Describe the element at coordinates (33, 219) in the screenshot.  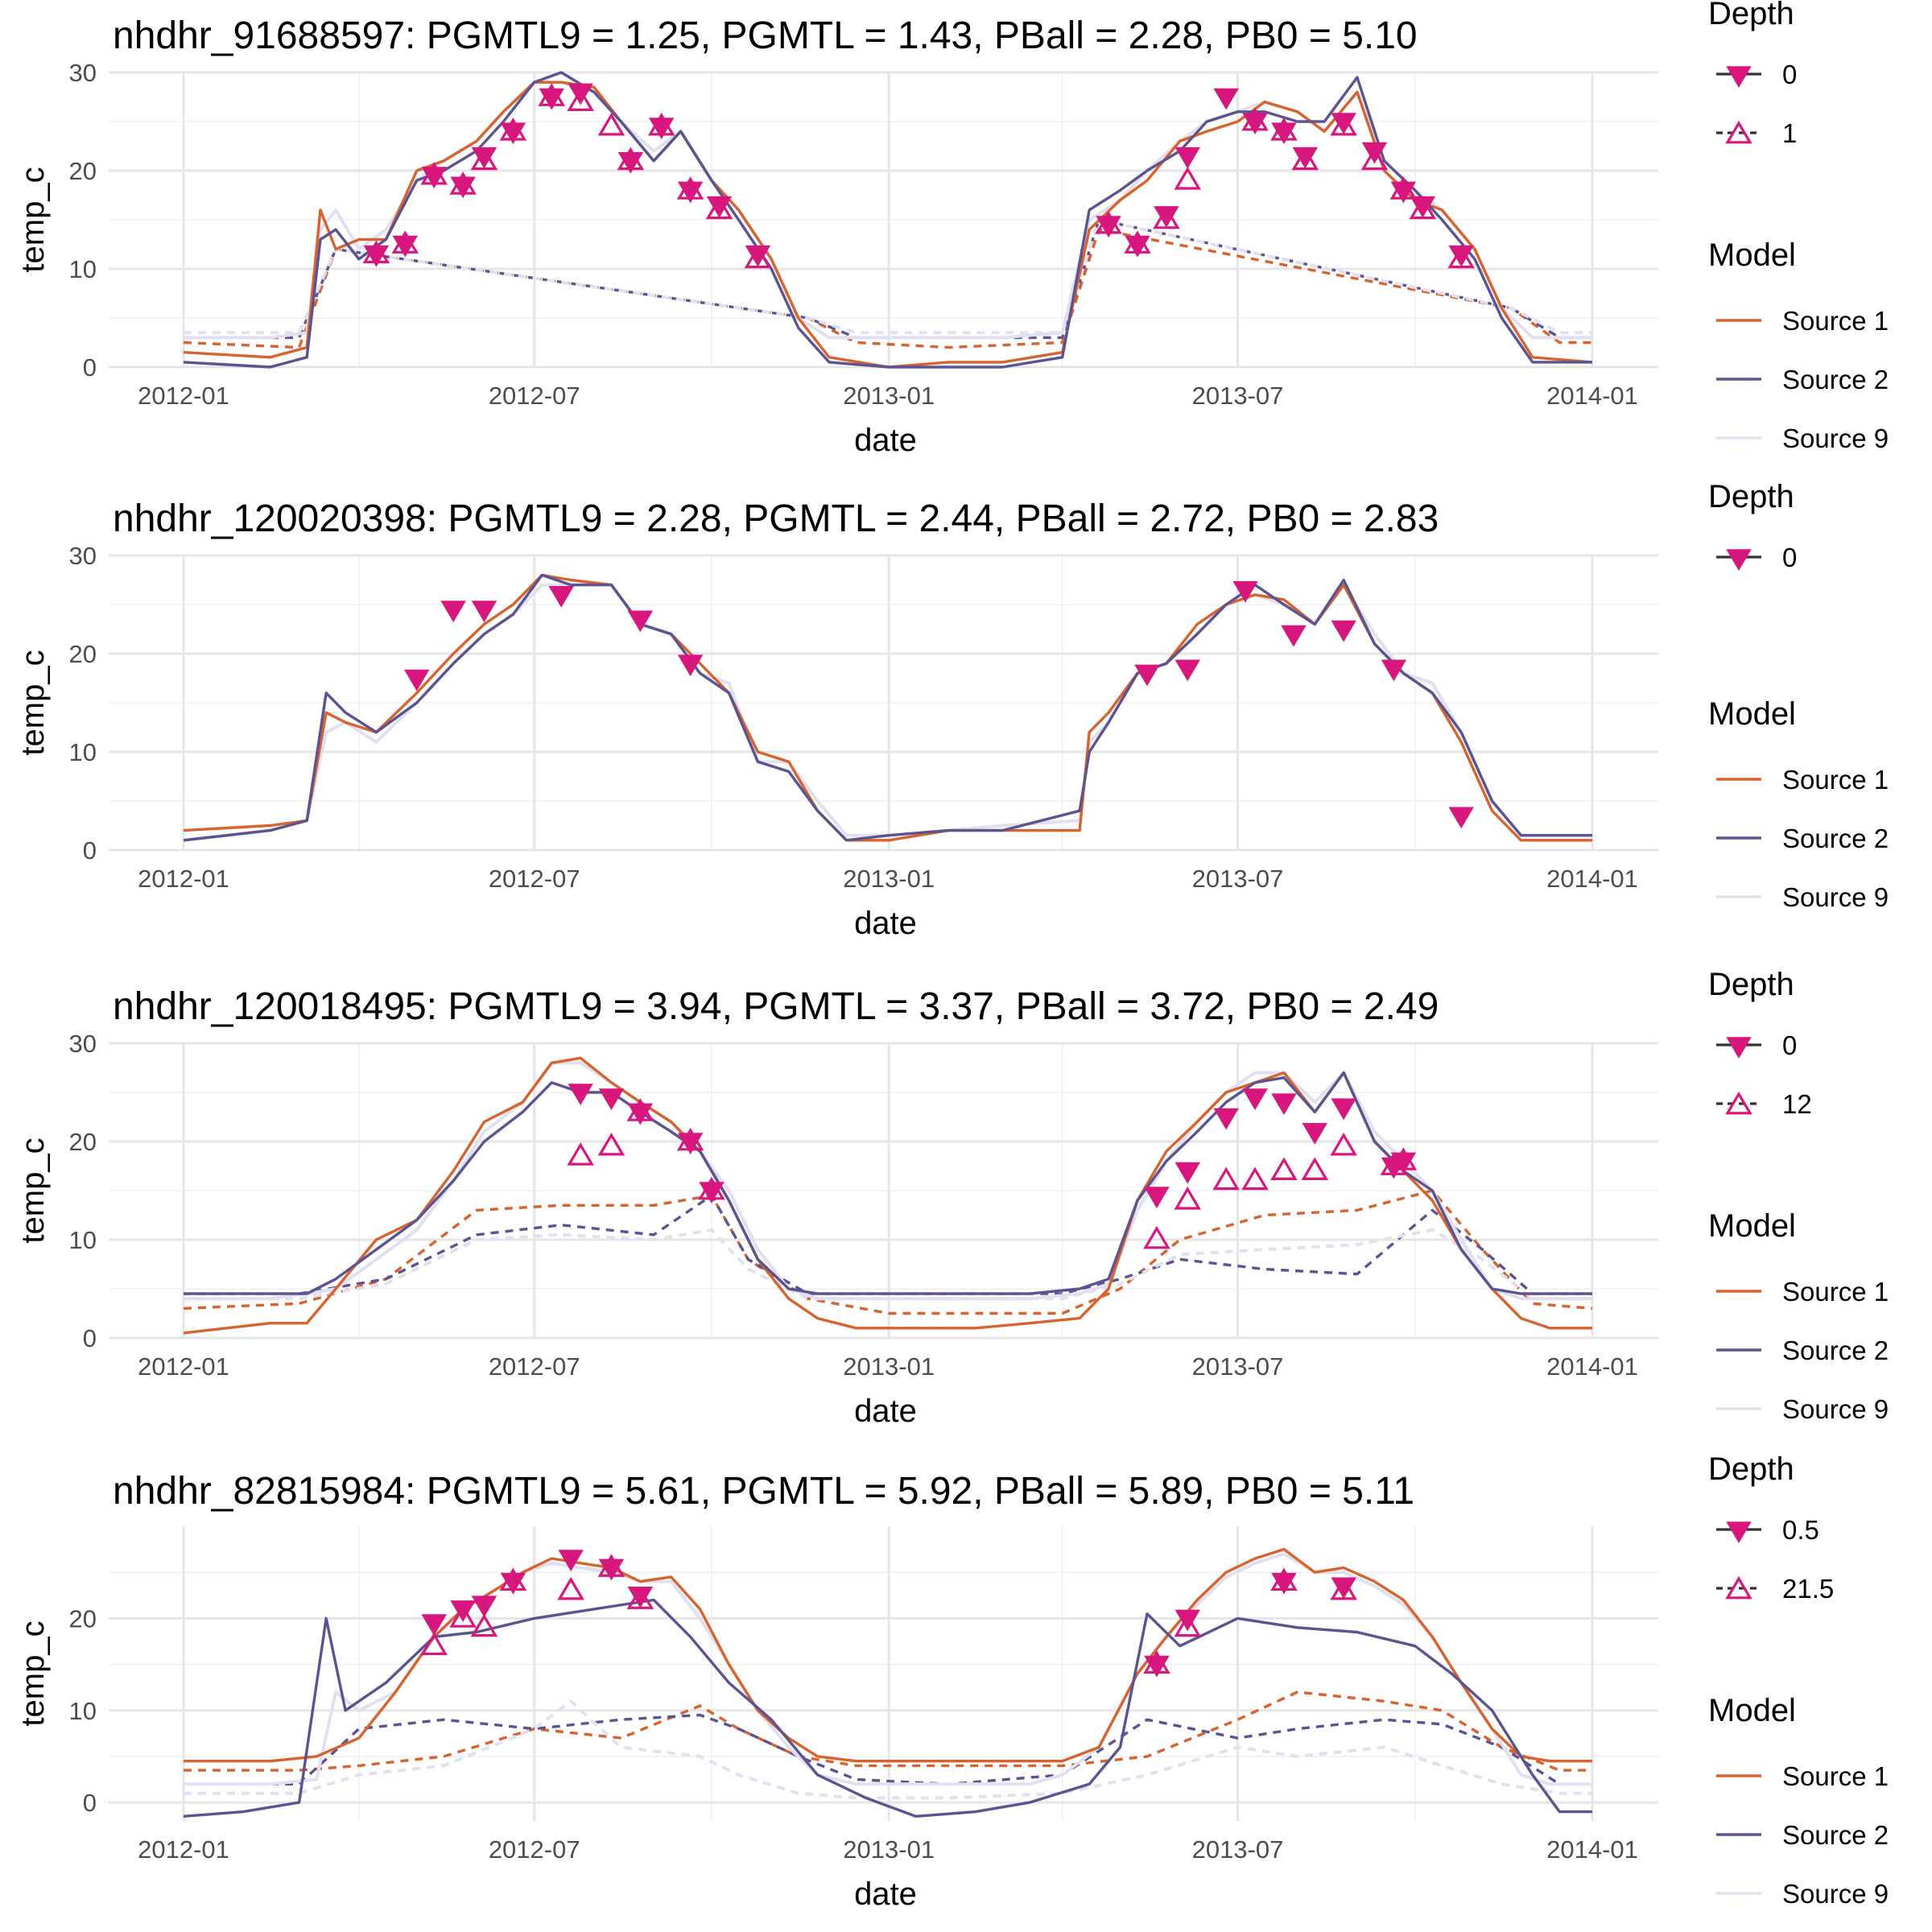
I see `y-axis-title: temp_c` at that location.